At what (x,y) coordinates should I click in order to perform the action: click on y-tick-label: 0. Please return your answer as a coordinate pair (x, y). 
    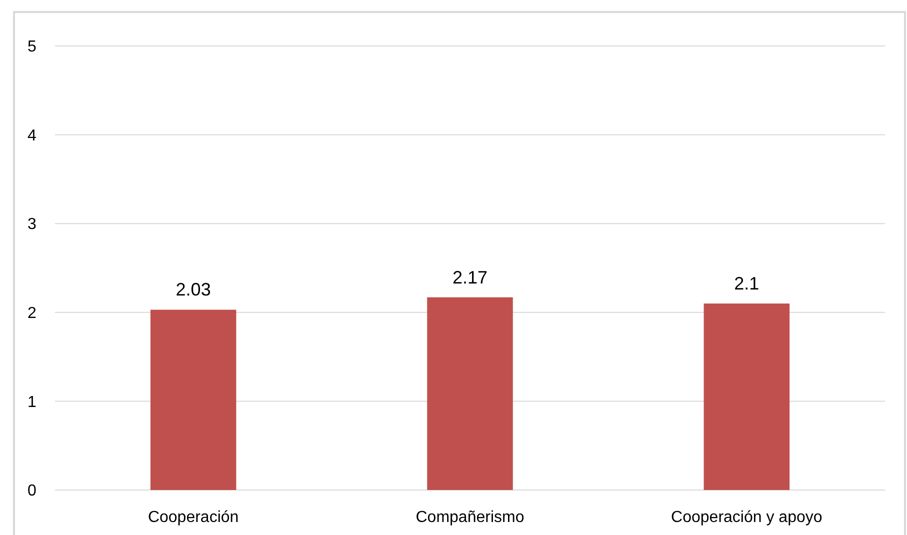
    Looking at the image, I should click on (32, 491).